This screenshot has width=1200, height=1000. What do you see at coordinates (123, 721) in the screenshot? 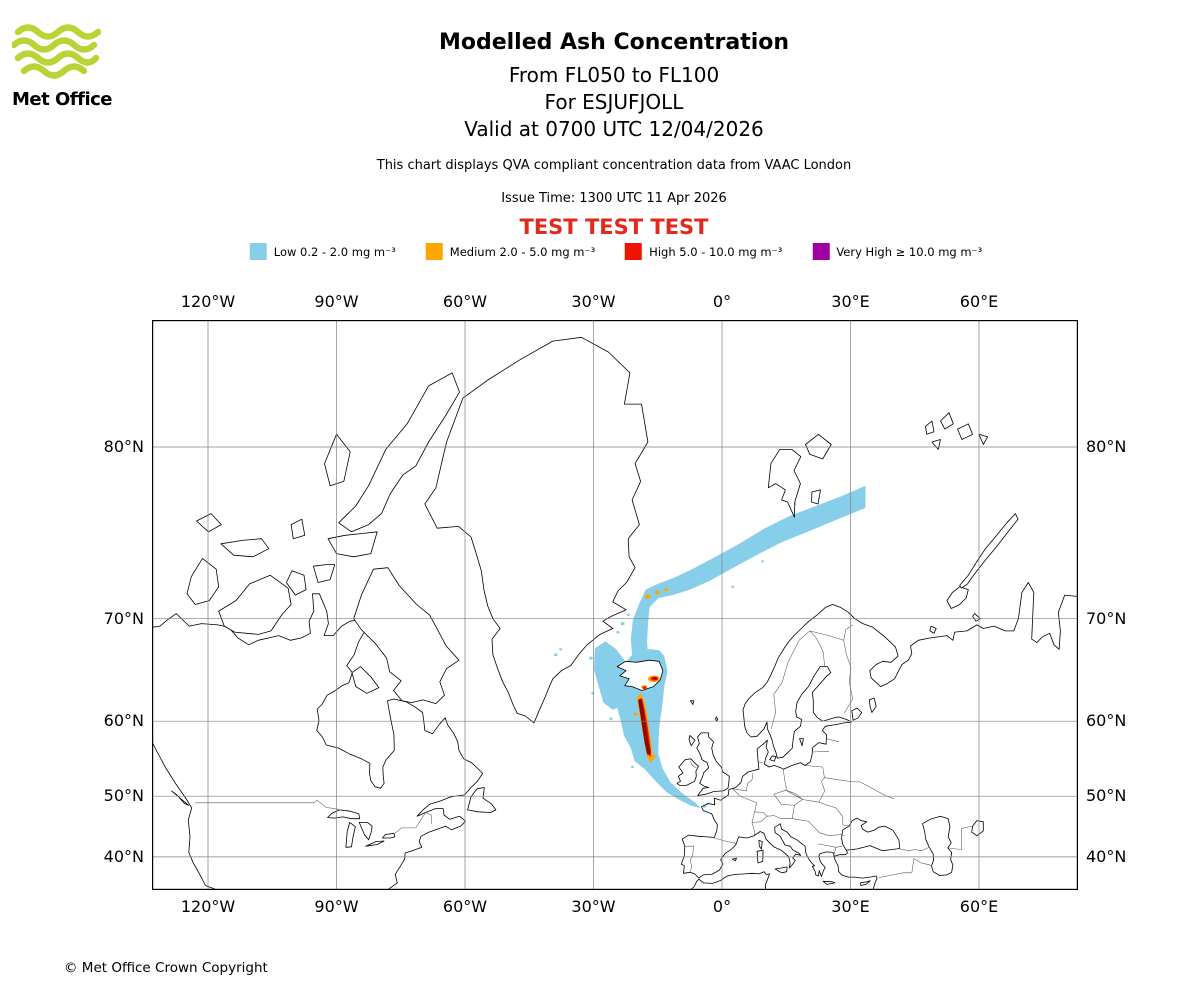
I see `lat-tick-label-left: 60°N` at bounding box center [123, 721].